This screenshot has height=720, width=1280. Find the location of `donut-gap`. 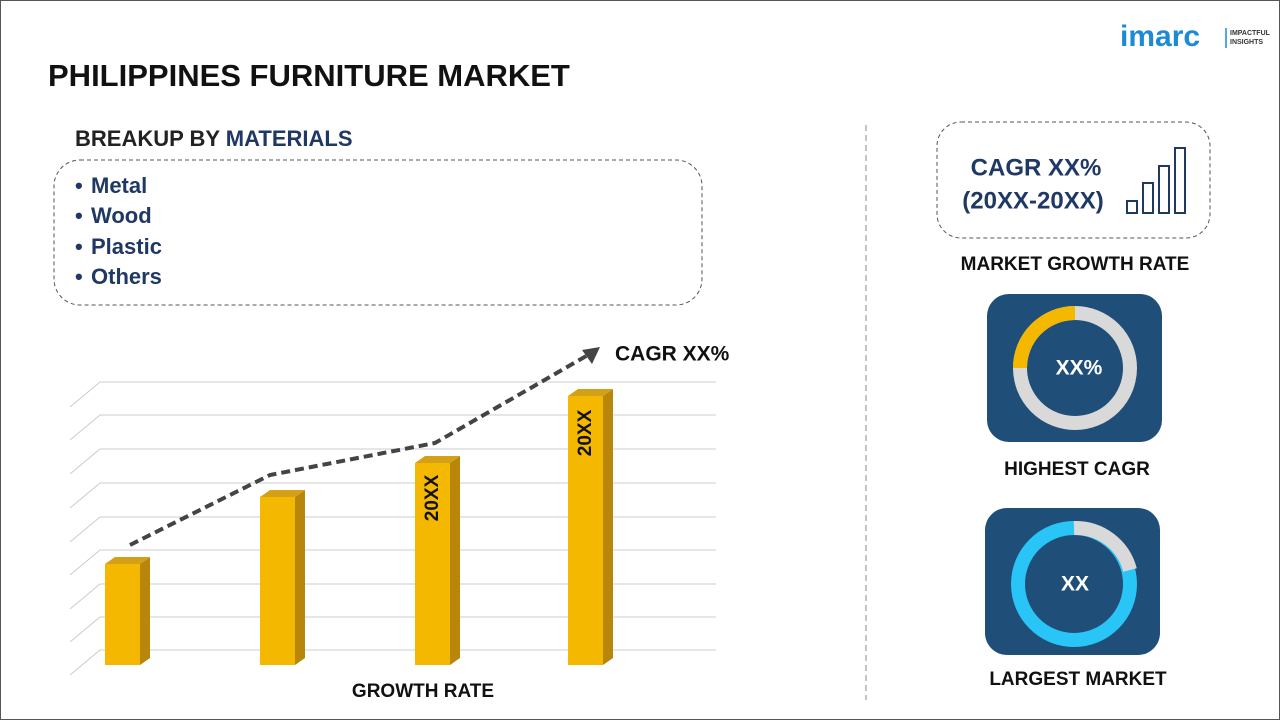

donut-gap is located at coordinates (1105, 546).